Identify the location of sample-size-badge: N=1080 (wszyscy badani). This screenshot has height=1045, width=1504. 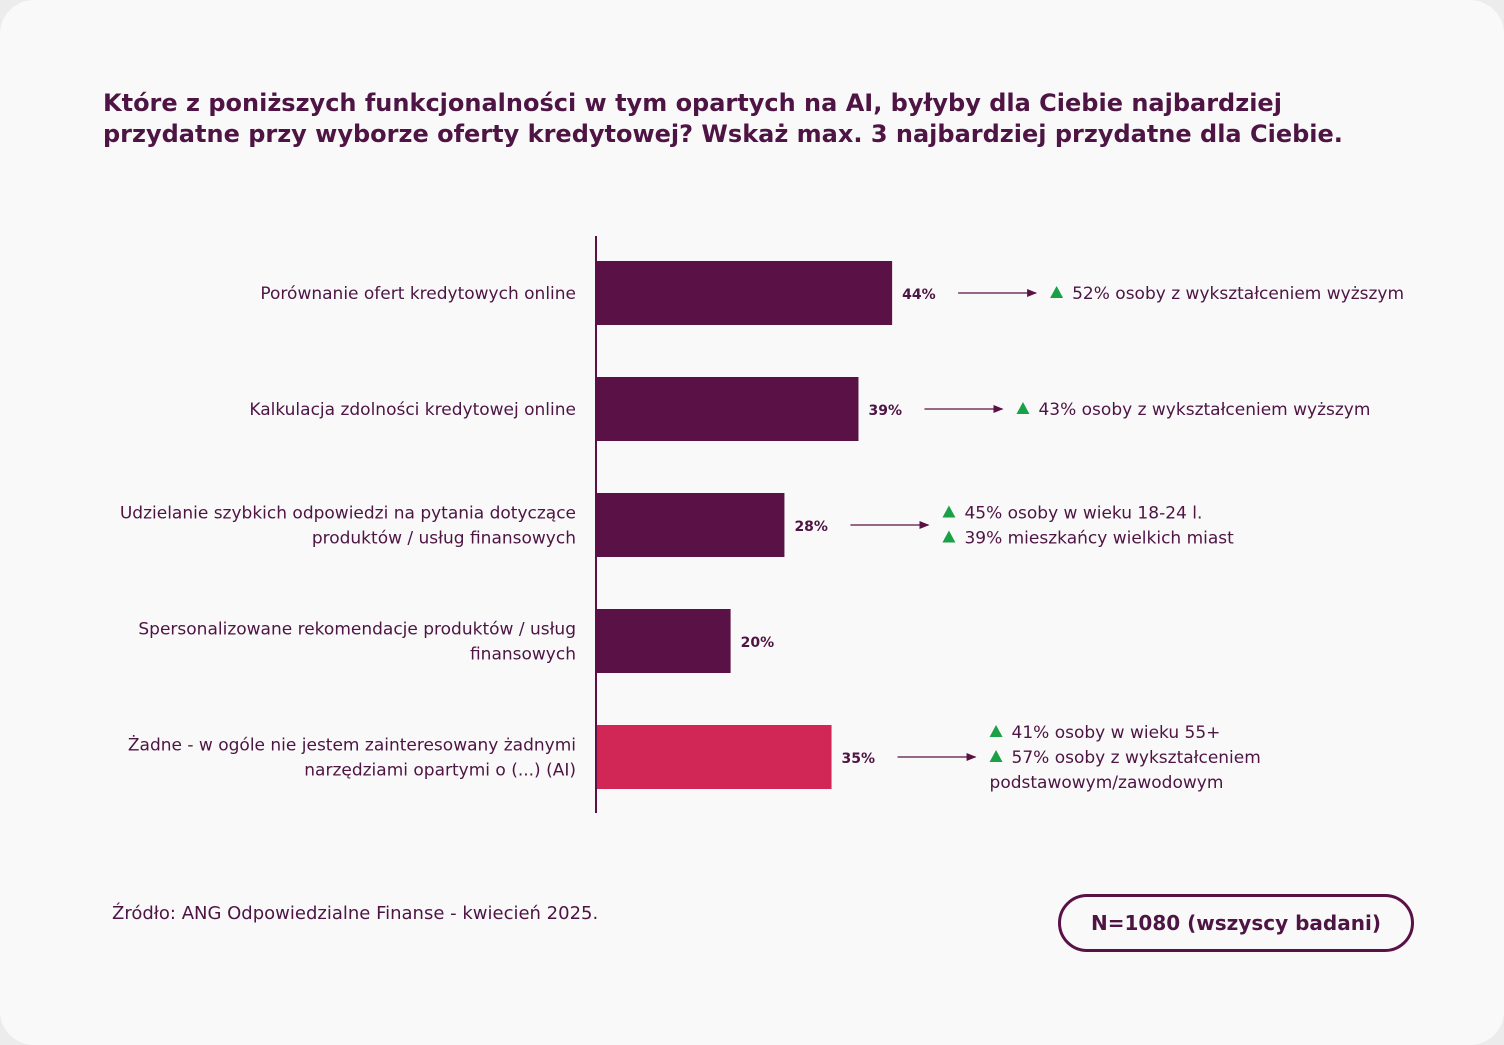
(1236, 923).